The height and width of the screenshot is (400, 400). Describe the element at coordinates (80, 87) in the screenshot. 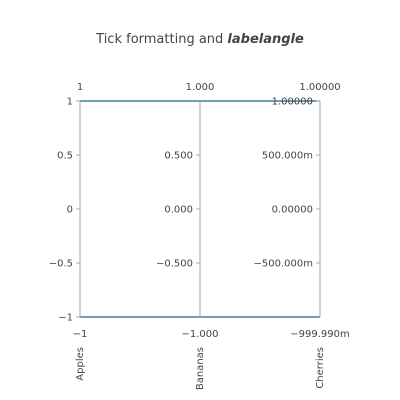

I see `range-top-apples: 1` at that location.